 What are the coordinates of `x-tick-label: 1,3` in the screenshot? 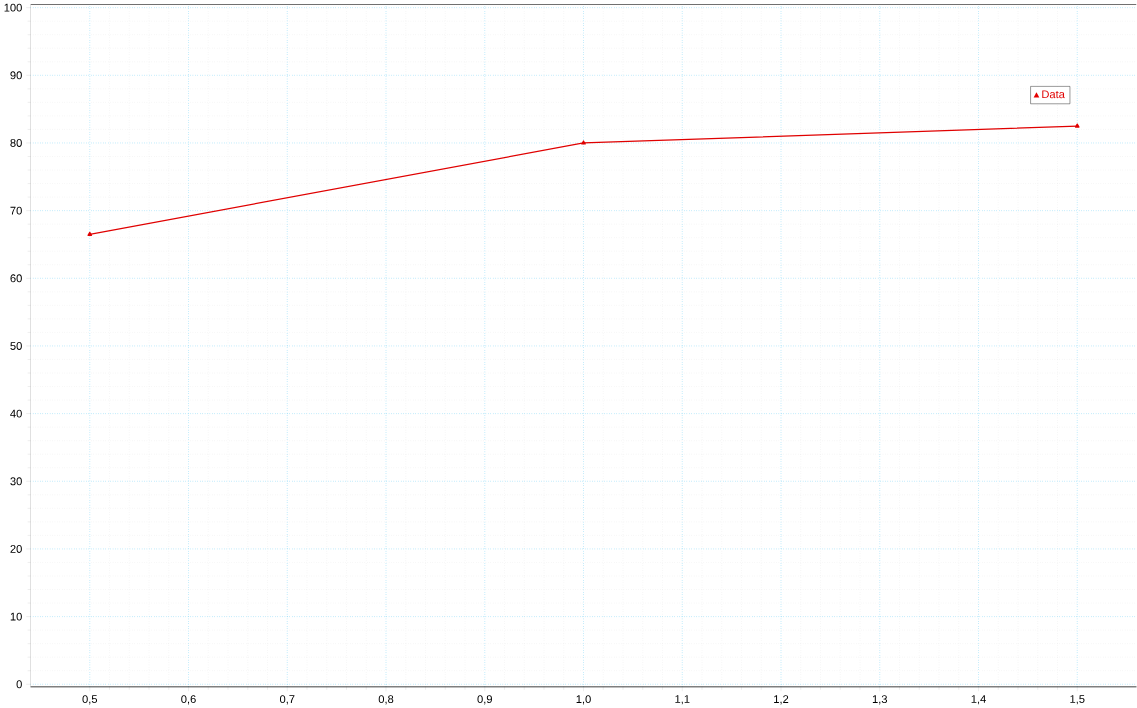 It's located at (880, 700).